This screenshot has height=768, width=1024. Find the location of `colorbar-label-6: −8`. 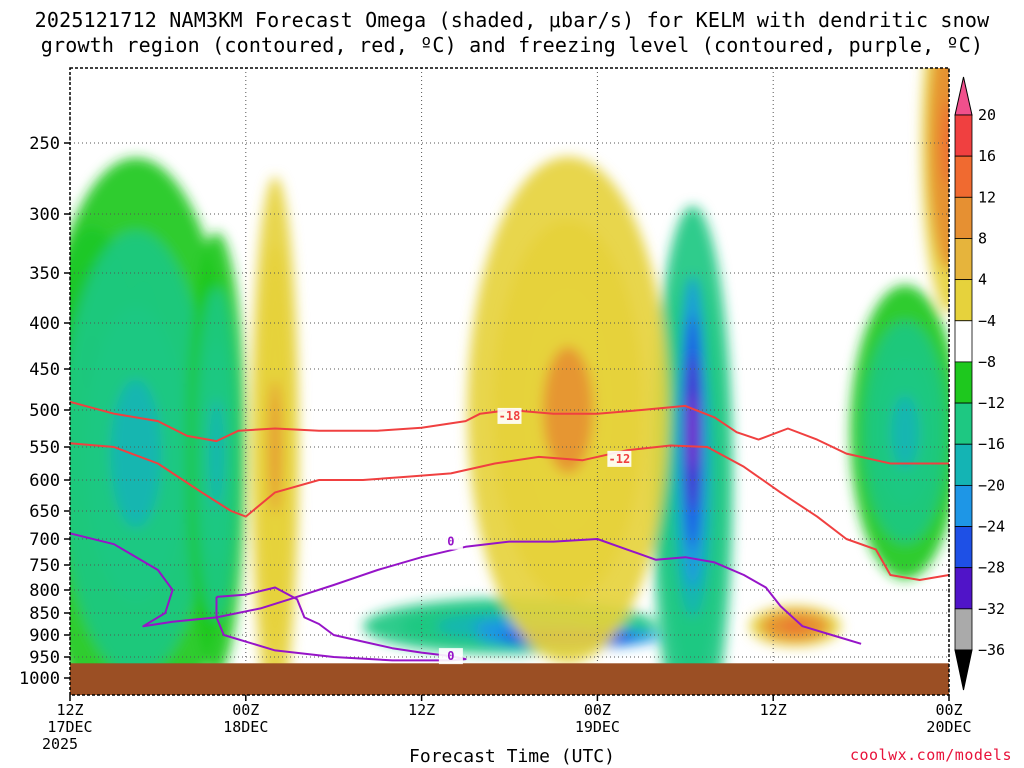

colorbar-label-6: −8 is located at coordinates (987, 362).